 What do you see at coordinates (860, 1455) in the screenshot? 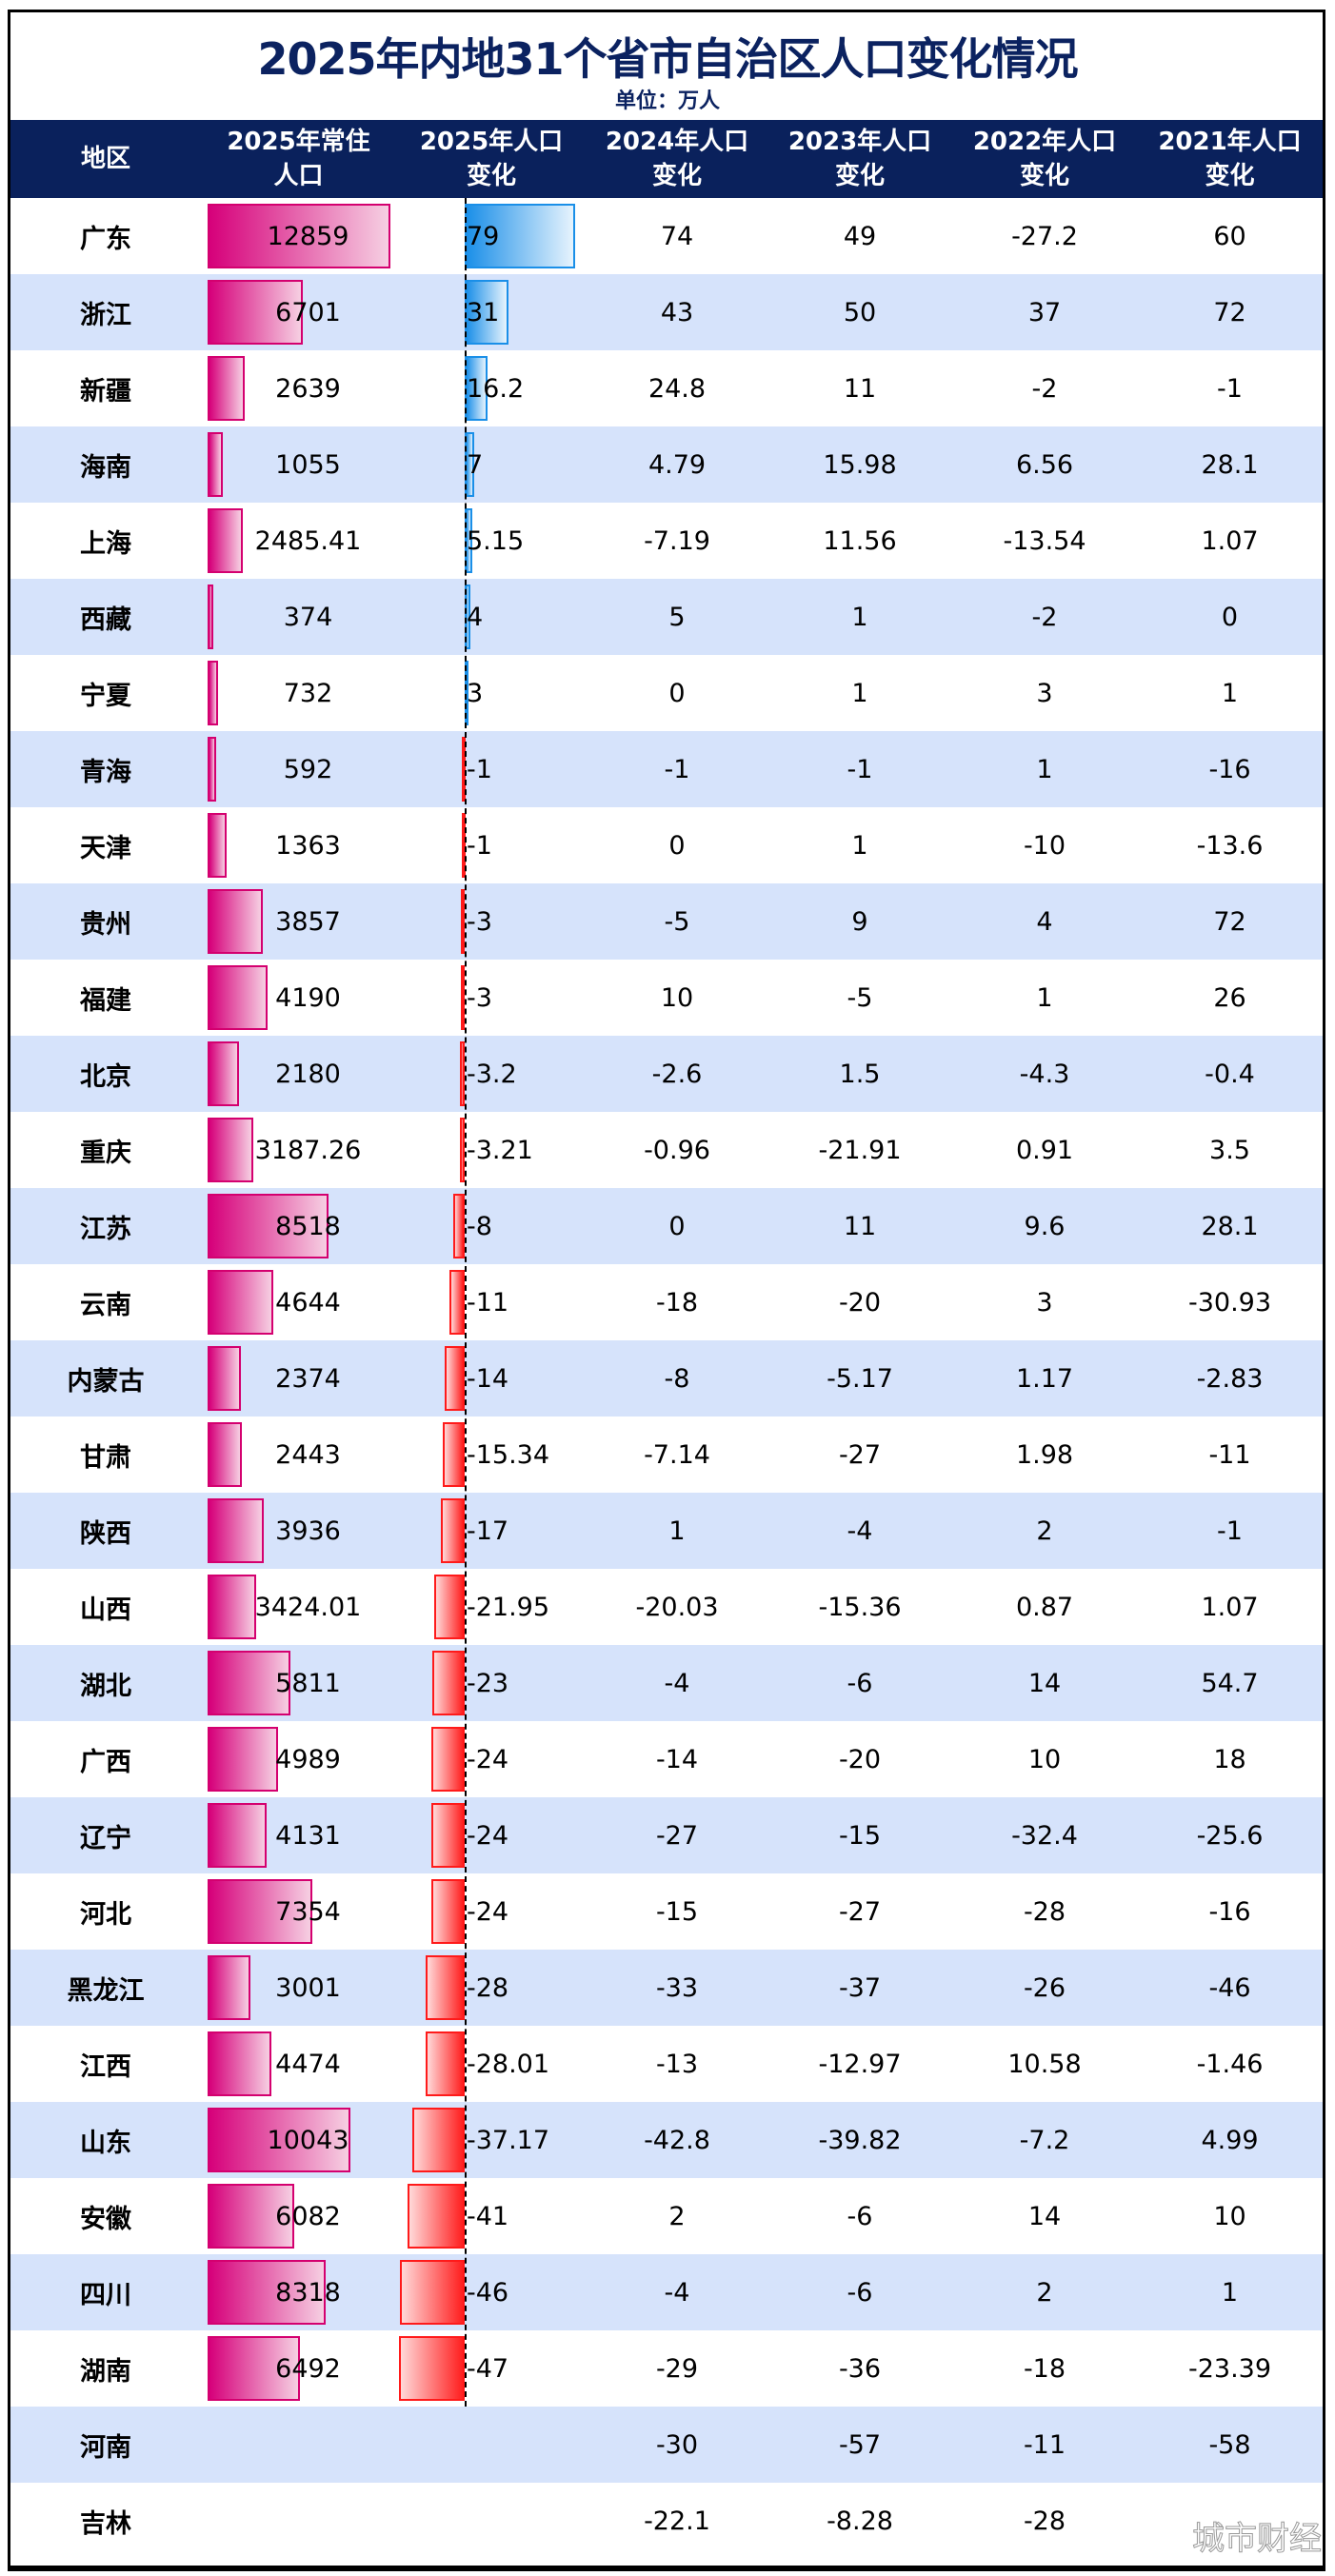
I see `change-2023-value: -27` at bounding box center [860, 1455].